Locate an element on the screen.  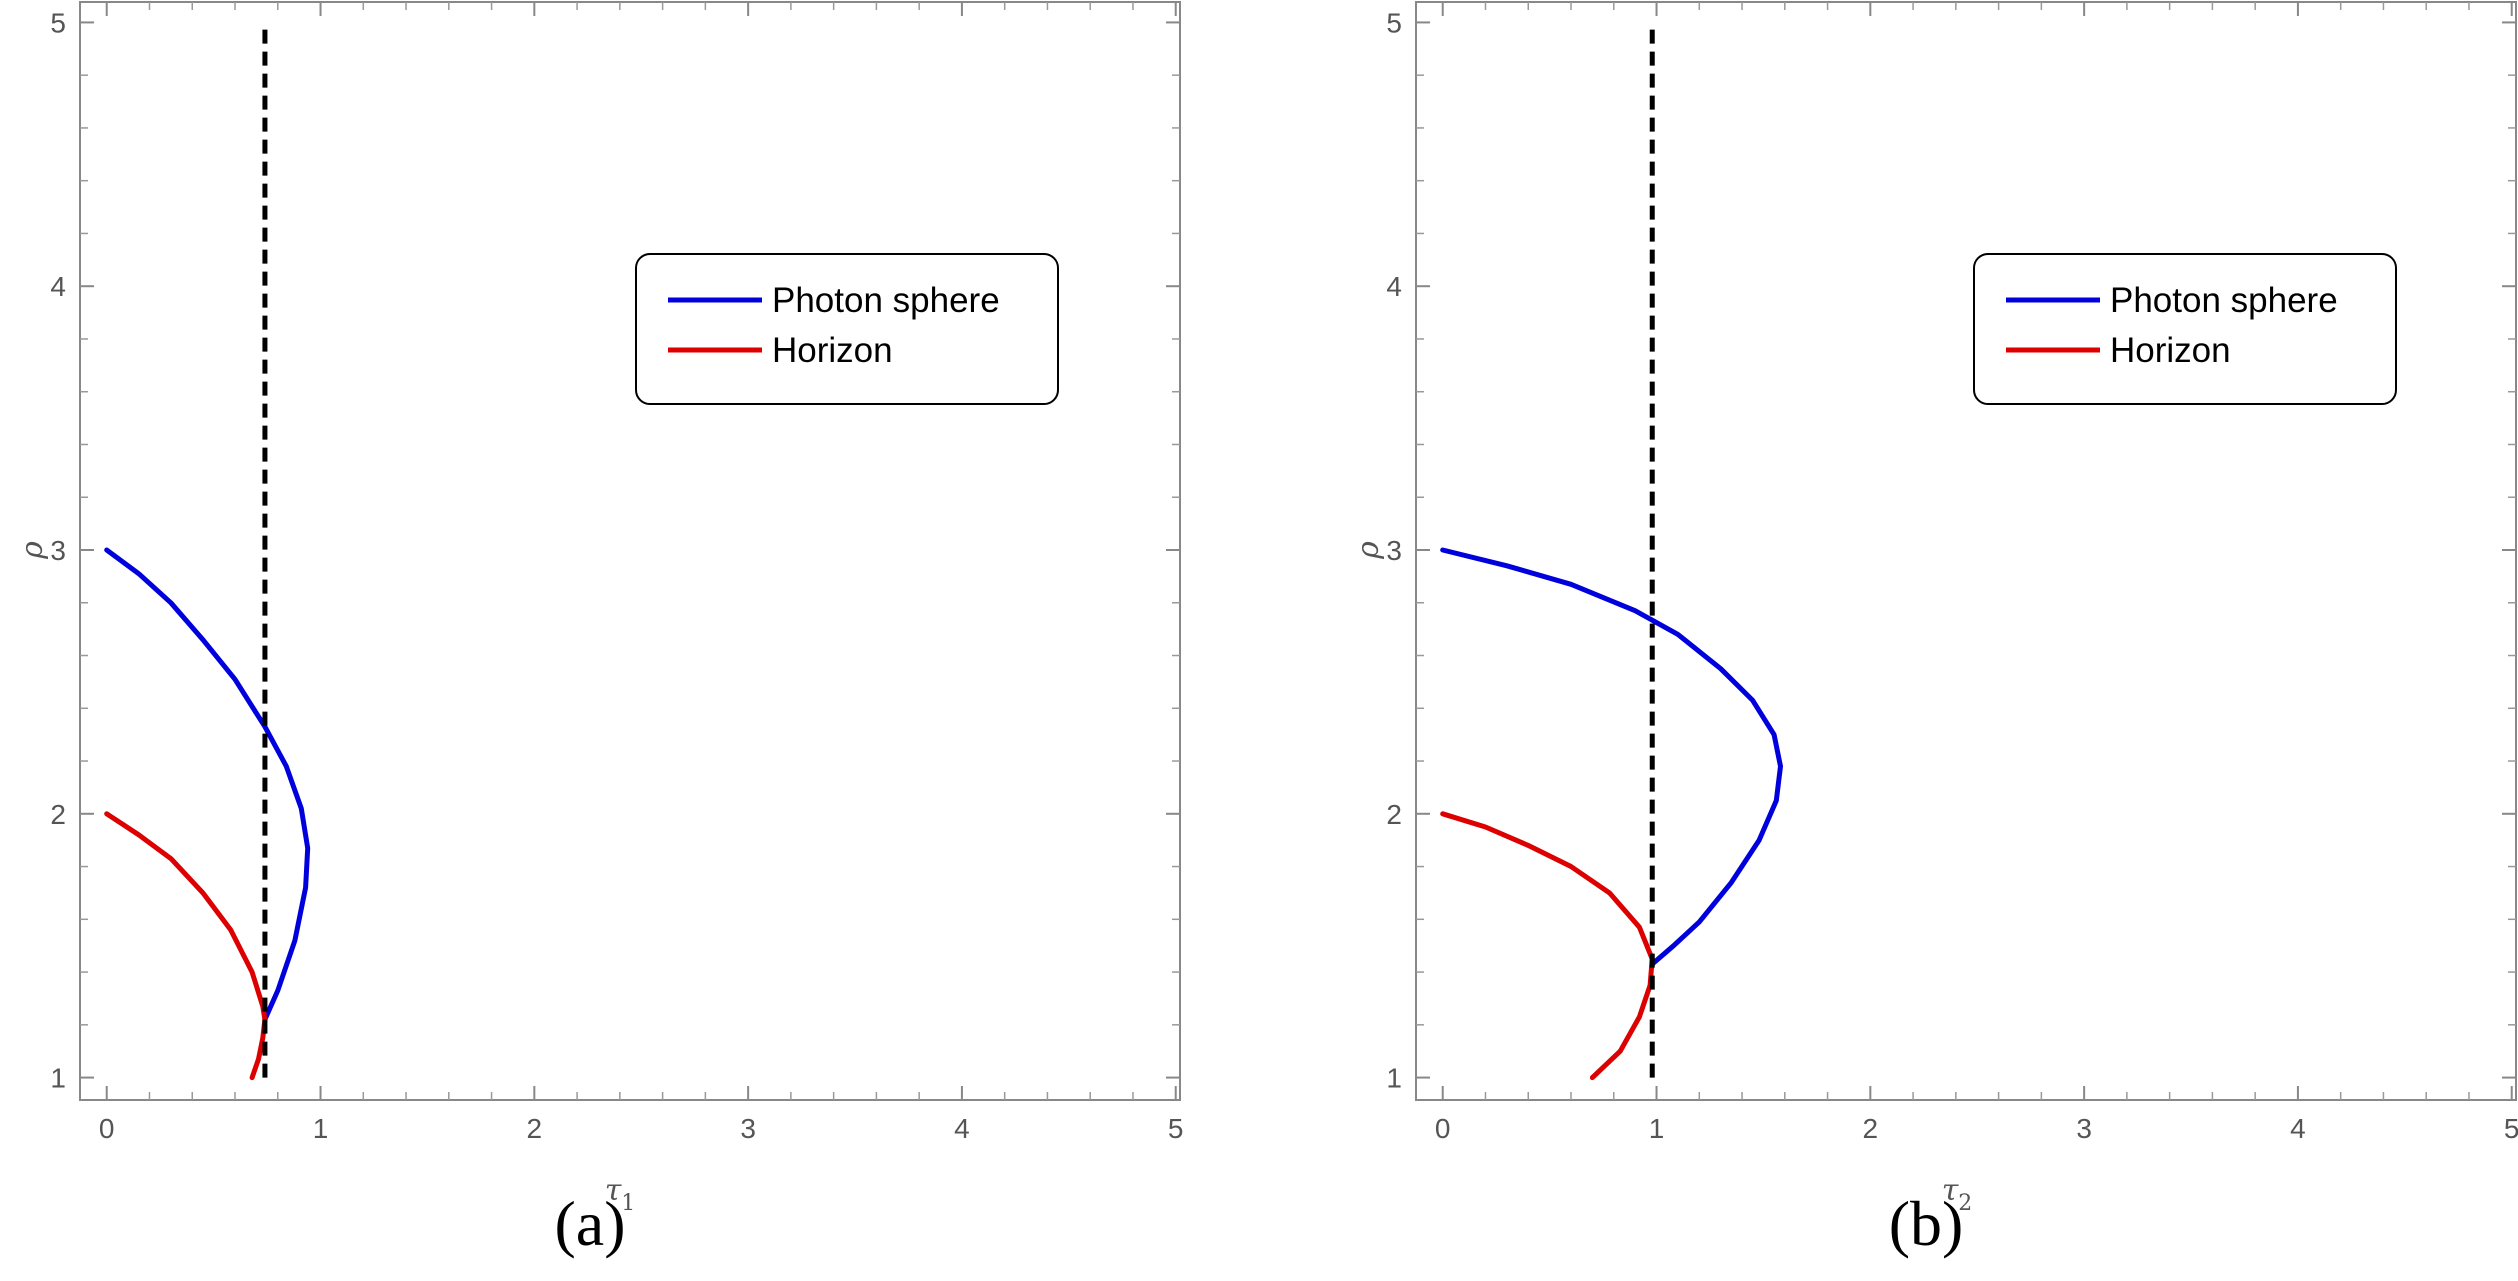
x-axis-label: τ2 is located at coordinates (1957, 1194).